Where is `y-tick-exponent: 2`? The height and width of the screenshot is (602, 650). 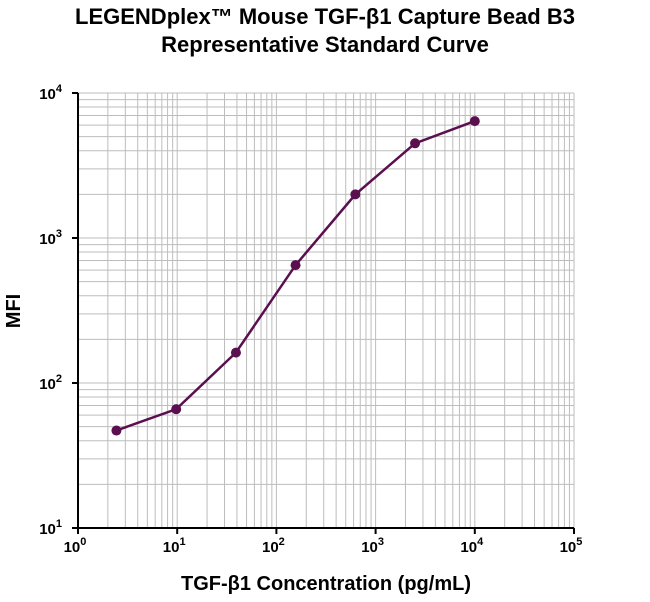 y-tick-exponent: 2 is located at coordinates (59, 379).